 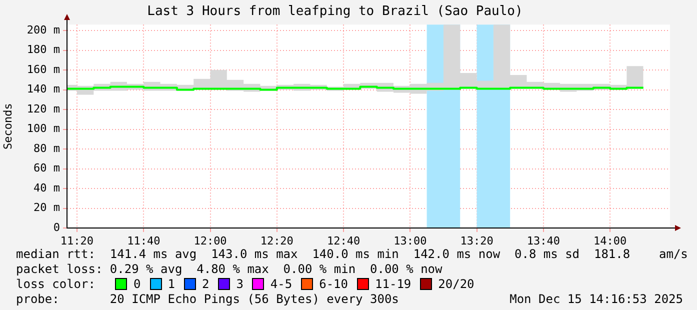 I want to click on x-tick-label: 13:00, so click(x=410, y=241).